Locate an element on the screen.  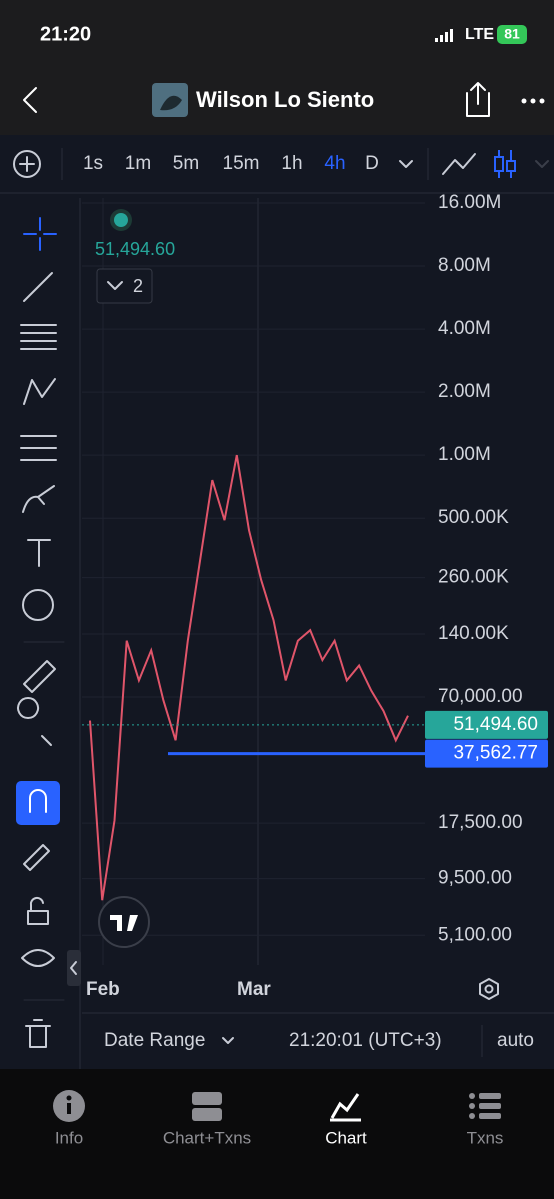
panel-collapse is located at coordinates (74, 968).